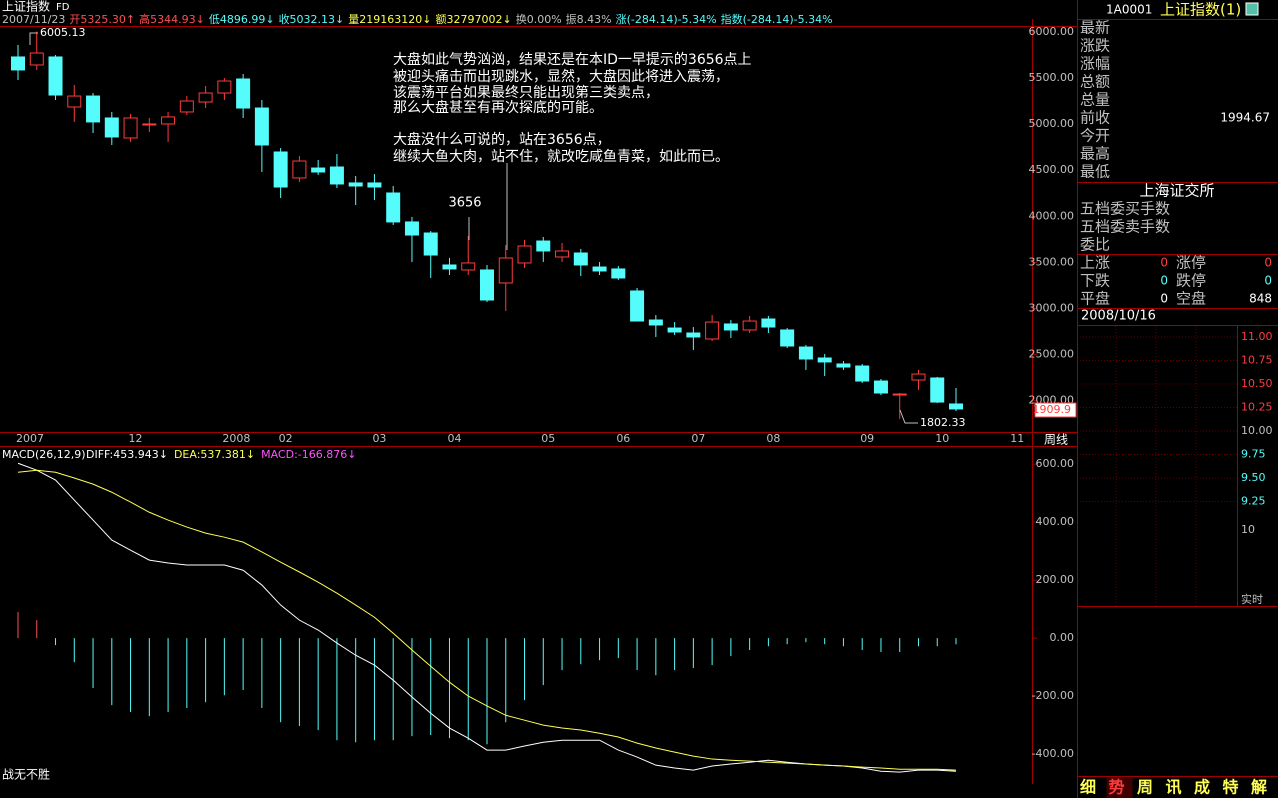  What do you see at coordinates (1260, 299) in the screenshot?
I see `breadth-value: 848` at bounding box center [1260, 299].